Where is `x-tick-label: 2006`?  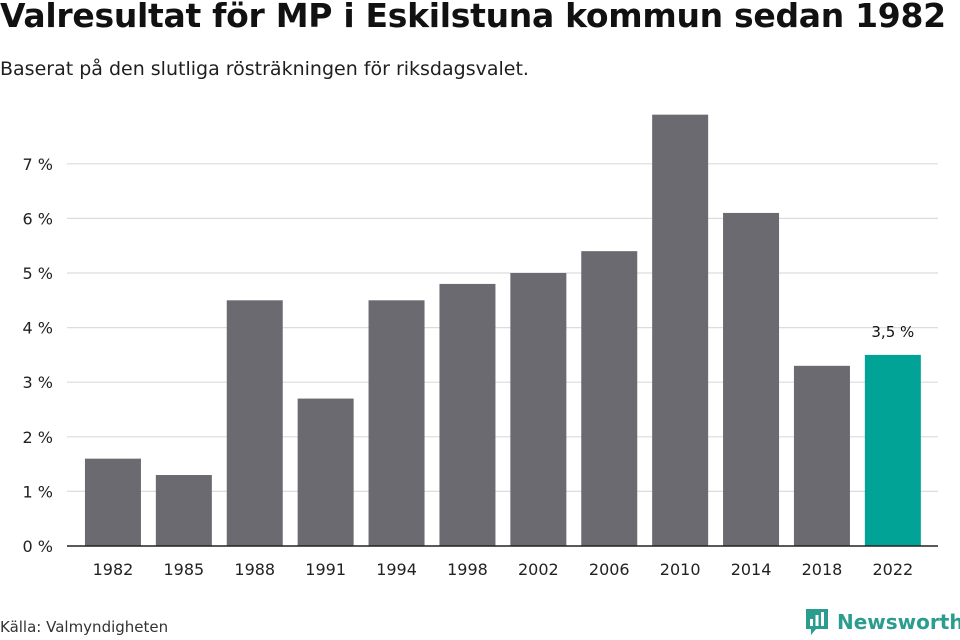 x-tick-label: 2006 is located at coordinates (609, 569).